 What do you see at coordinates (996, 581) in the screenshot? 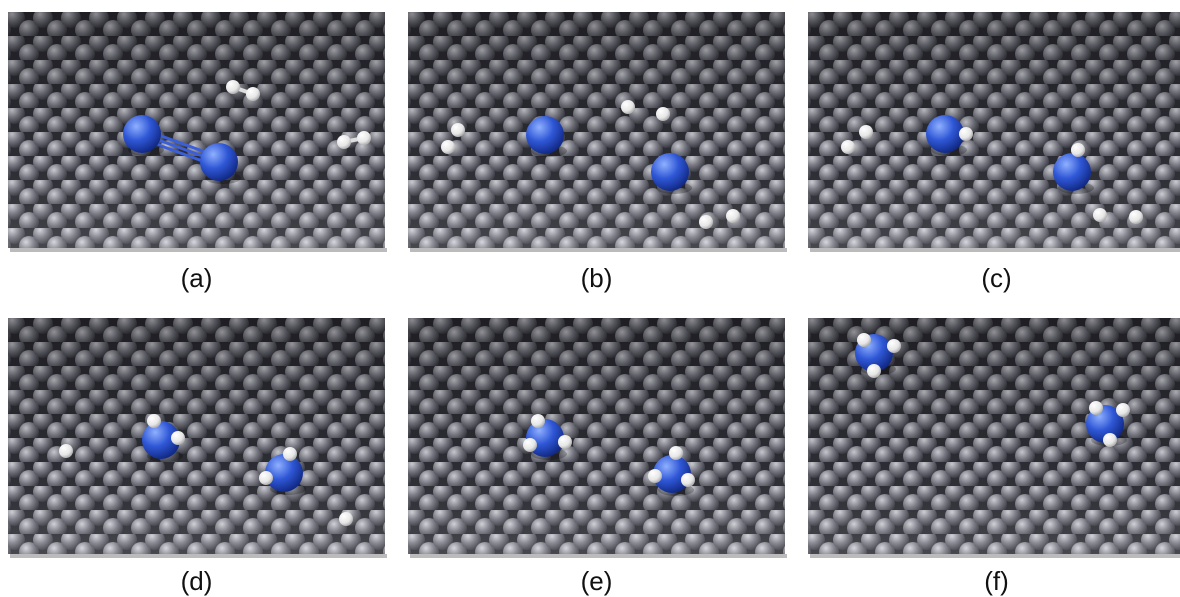
I see `panel-label: (f)` at bounding box center [996, 581].